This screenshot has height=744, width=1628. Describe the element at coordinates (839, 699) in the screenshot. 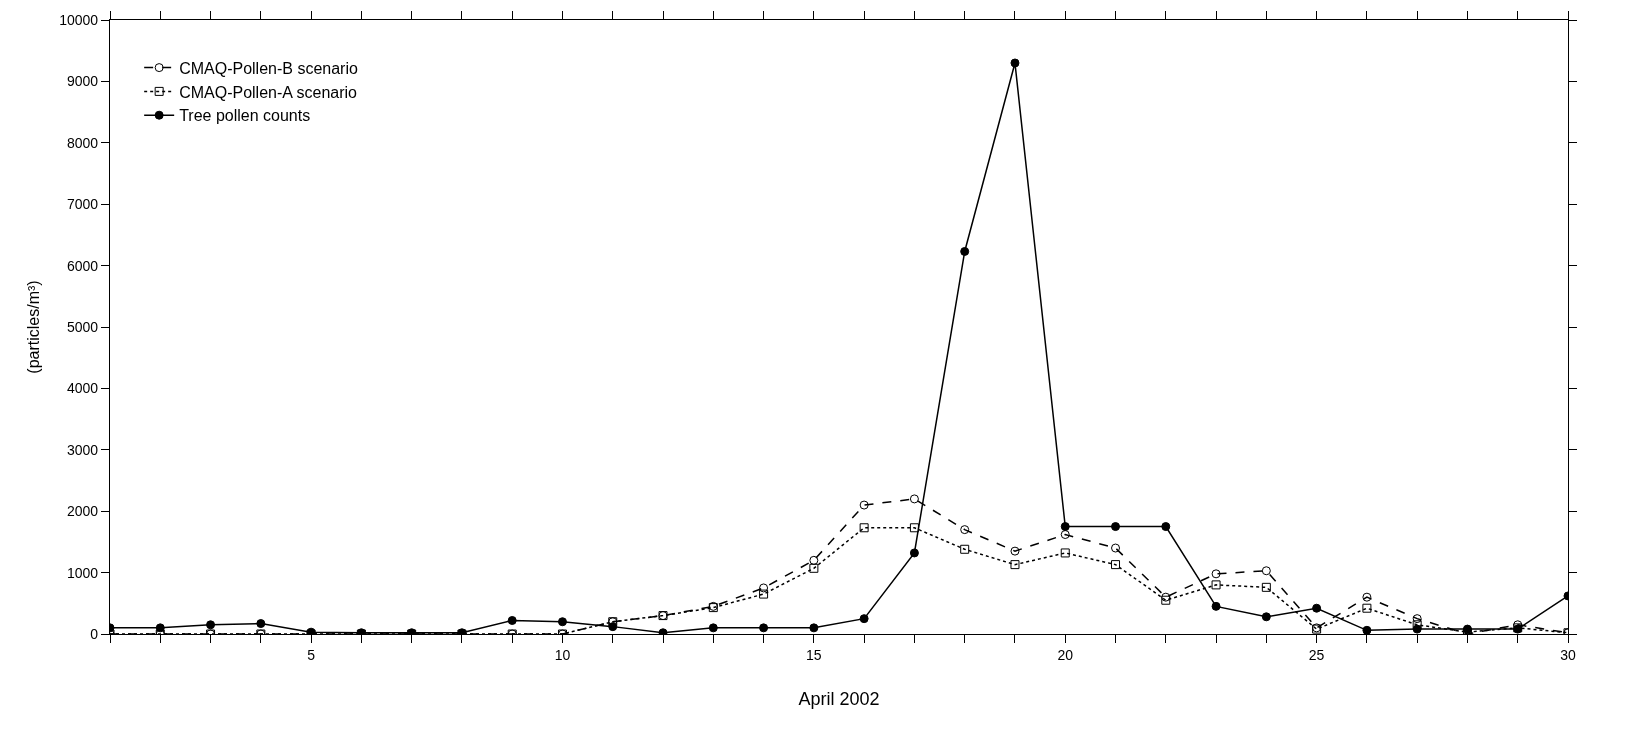

I see `x-axis-title: April 2002` at that location.